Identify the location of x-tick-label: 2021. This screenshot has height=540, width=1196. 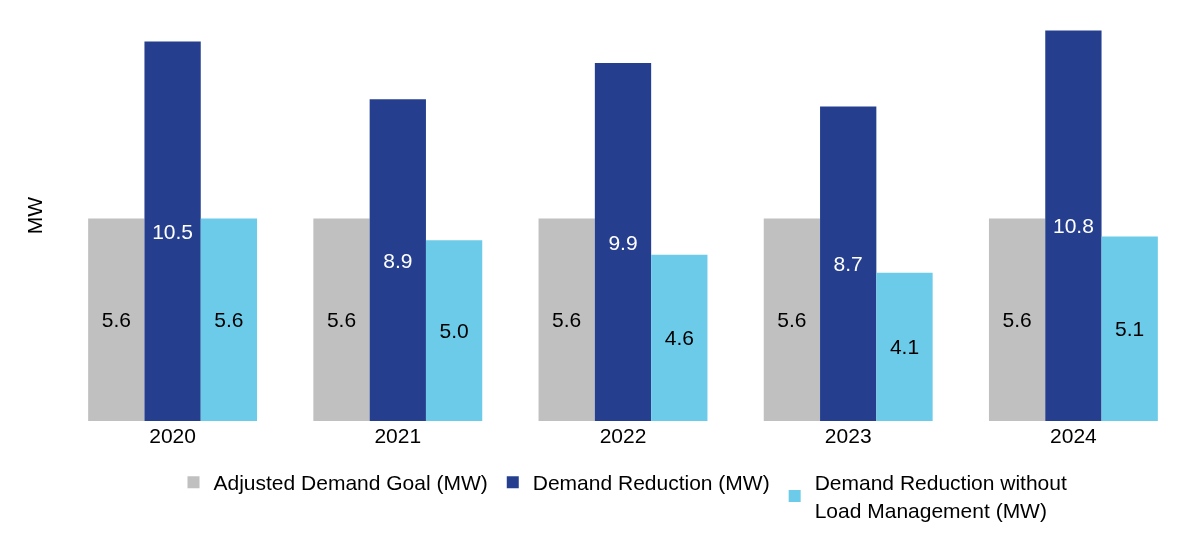
(398, 435).